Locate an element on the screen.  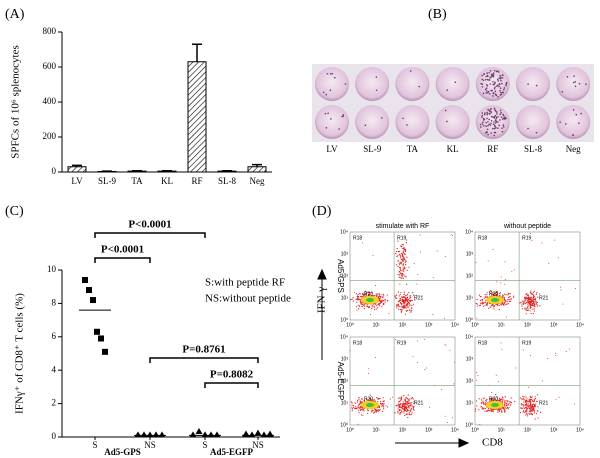
well is located at coordinates (573, 84).